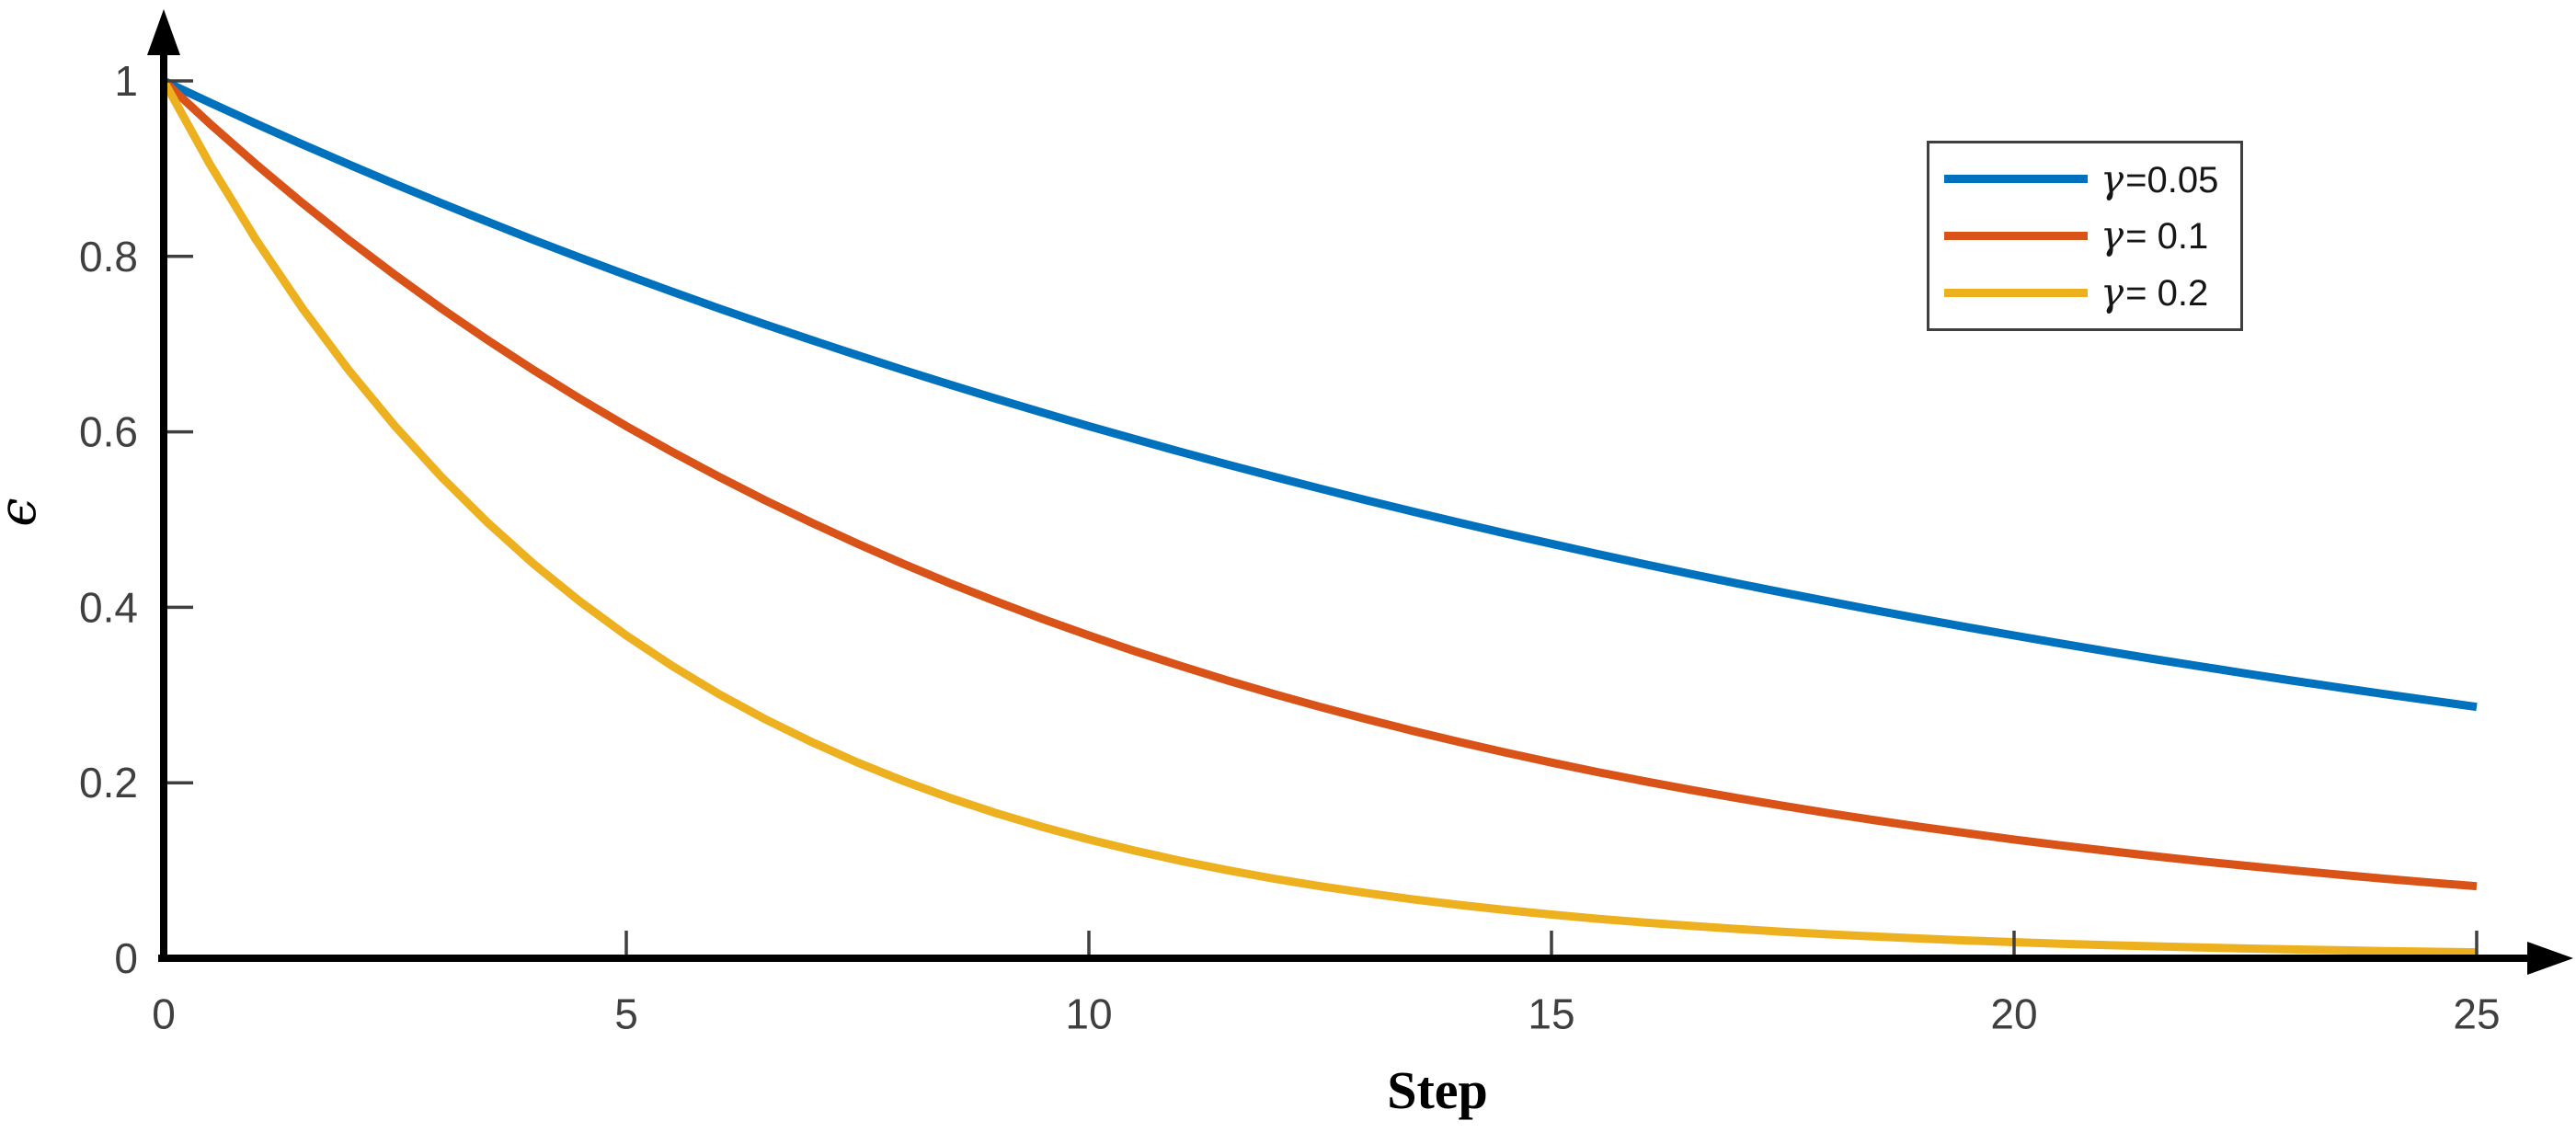  What do you see at coordinates (108, 257) in the screenshot?
I see `y-tick-label: 0.8` at bounding box center [108, 257].